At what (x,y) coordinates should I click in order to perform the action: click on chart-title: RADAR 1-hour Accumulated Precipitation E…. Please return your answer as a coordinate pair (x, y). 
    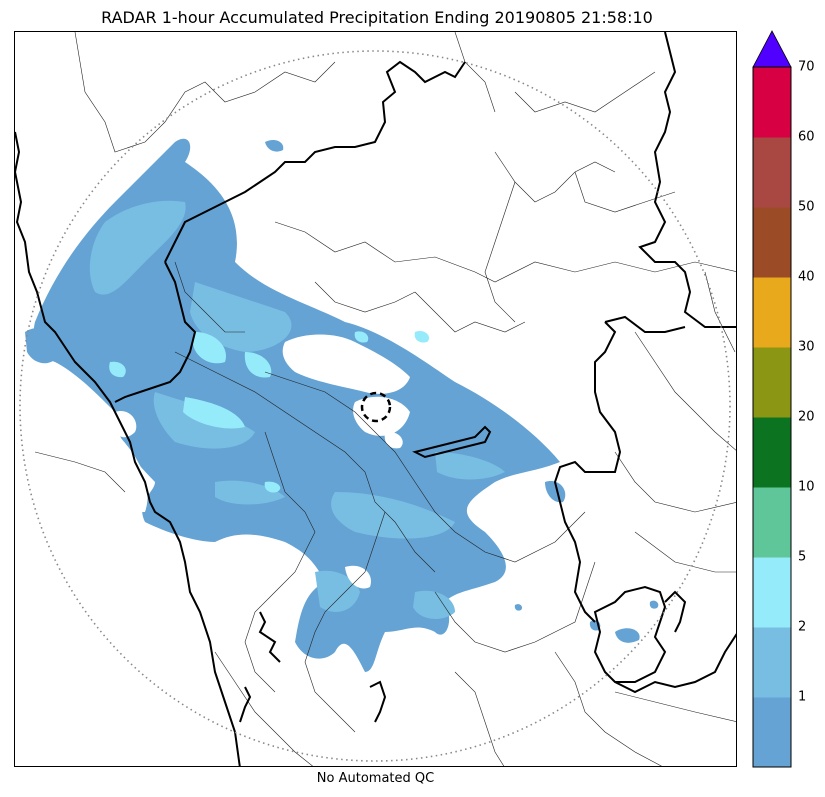
    Looking at the image, I should click on (377, 17).